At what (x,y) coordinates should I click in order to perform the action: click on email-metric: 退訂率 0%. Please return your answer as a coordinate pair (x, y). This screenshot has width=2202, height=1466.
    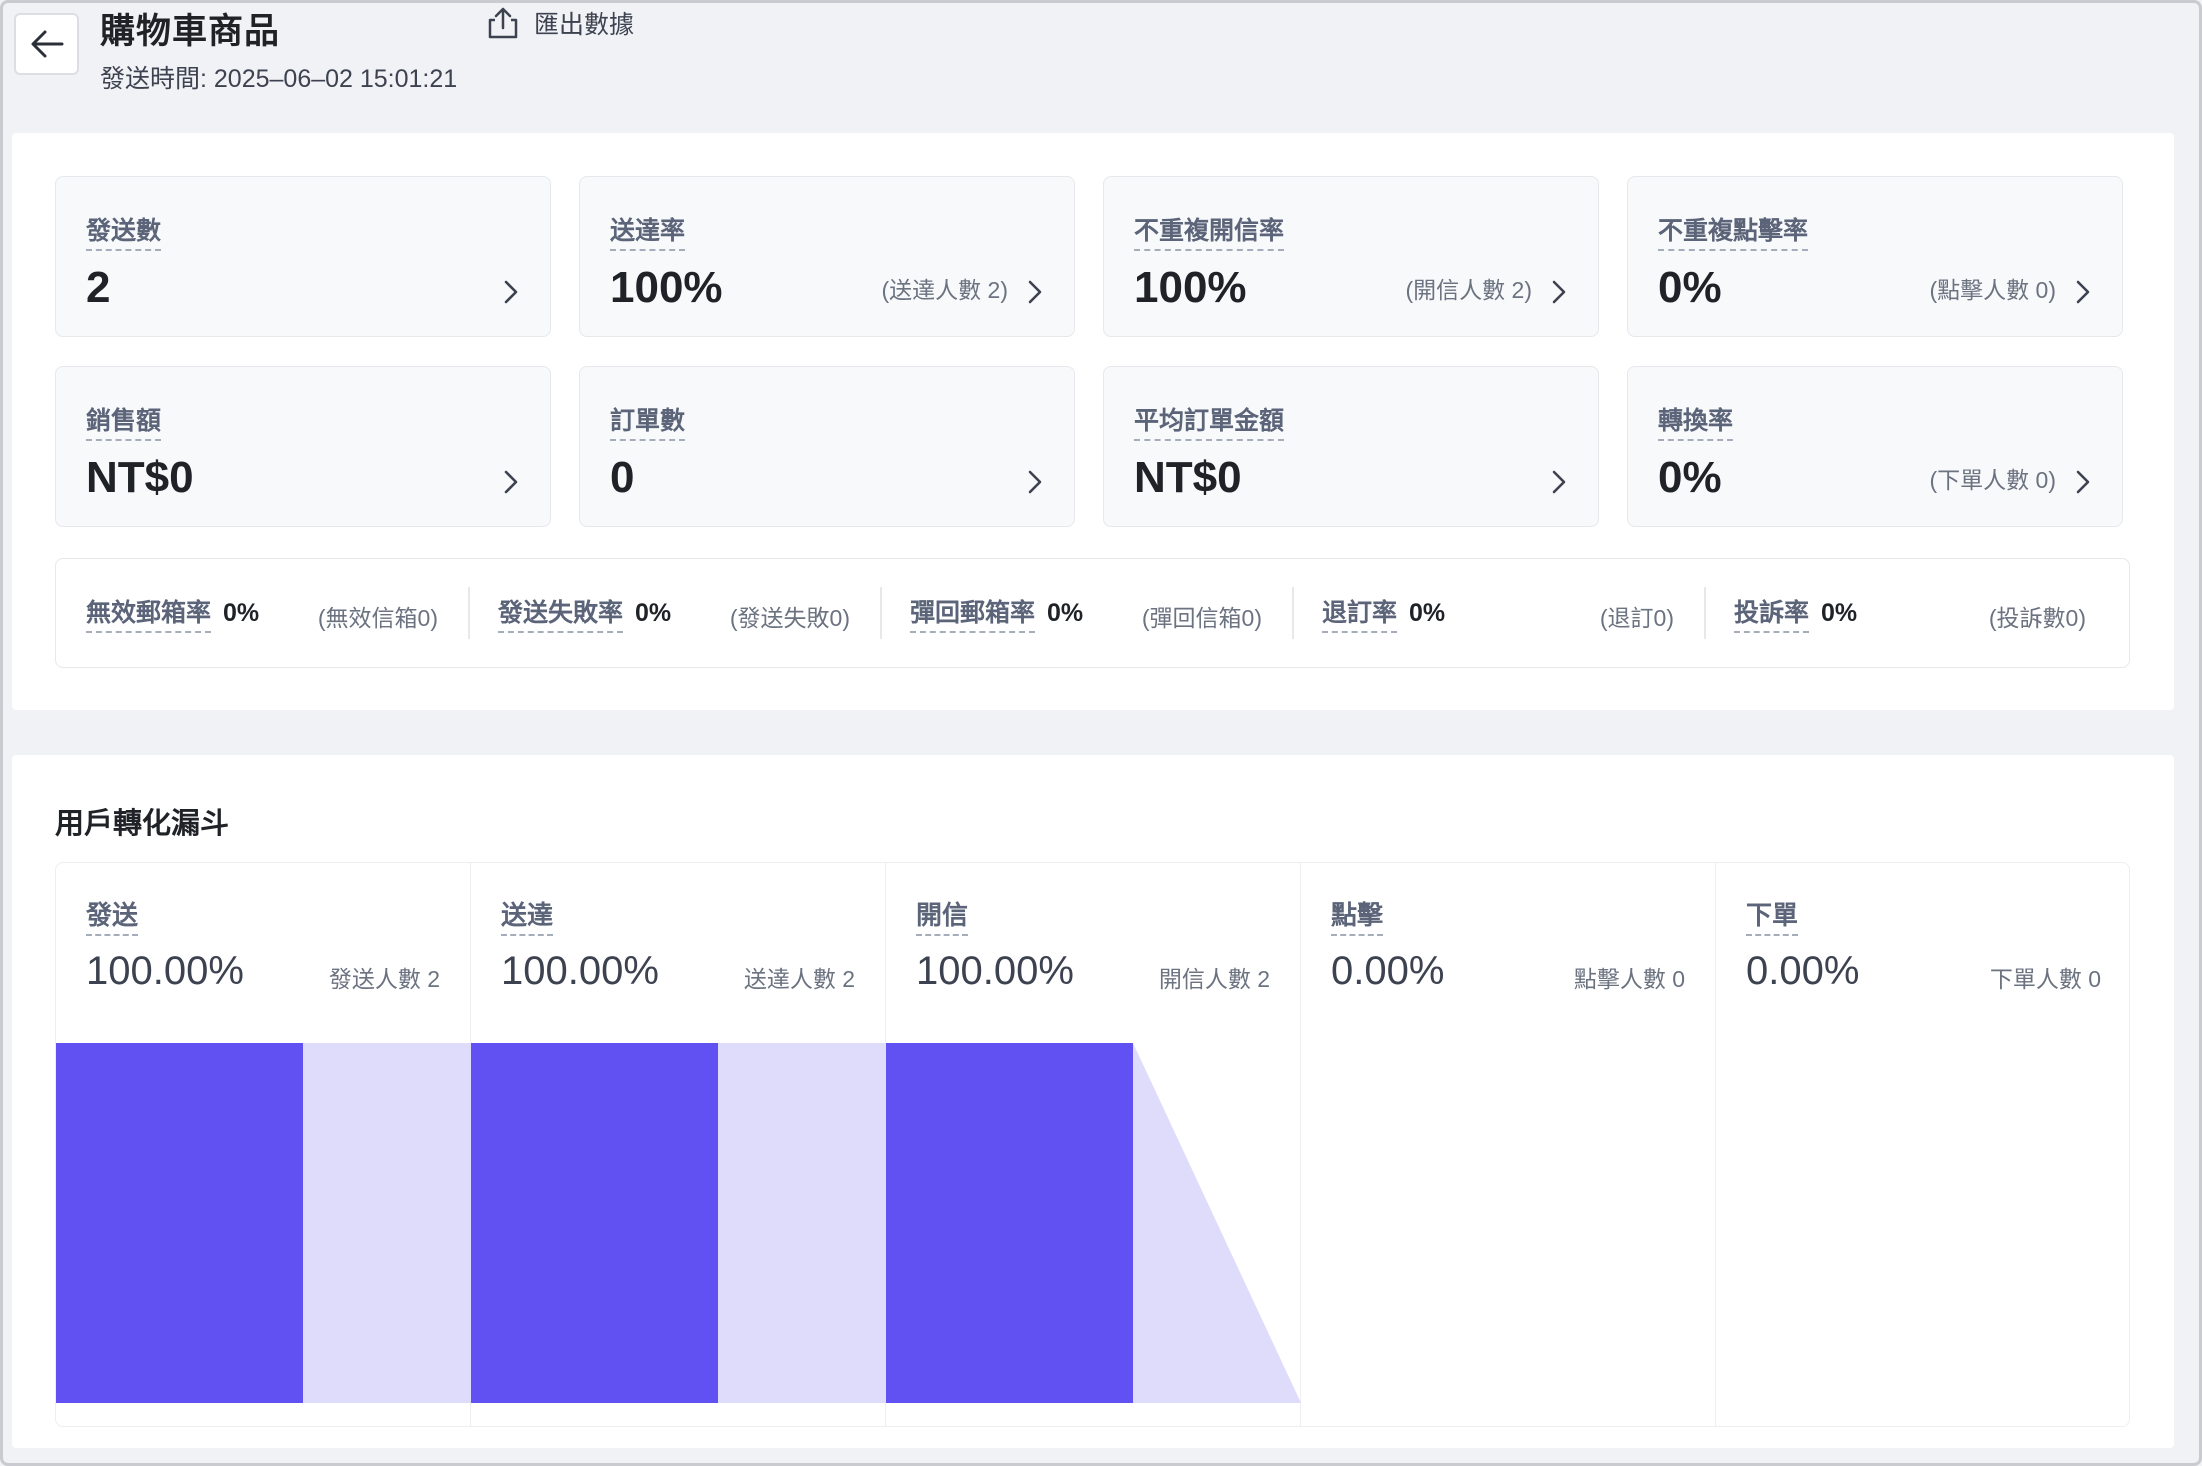
    Looking at the image, I should click on (1383, 613).